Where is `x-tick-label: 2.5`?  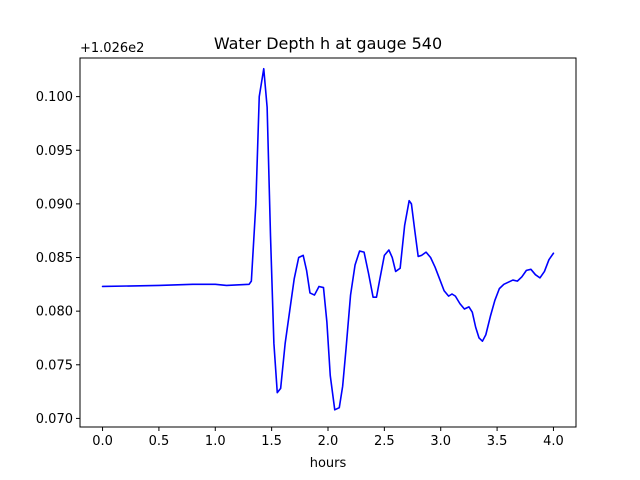 x-tick-label: 2.5 is located at coordinates (384, 441).